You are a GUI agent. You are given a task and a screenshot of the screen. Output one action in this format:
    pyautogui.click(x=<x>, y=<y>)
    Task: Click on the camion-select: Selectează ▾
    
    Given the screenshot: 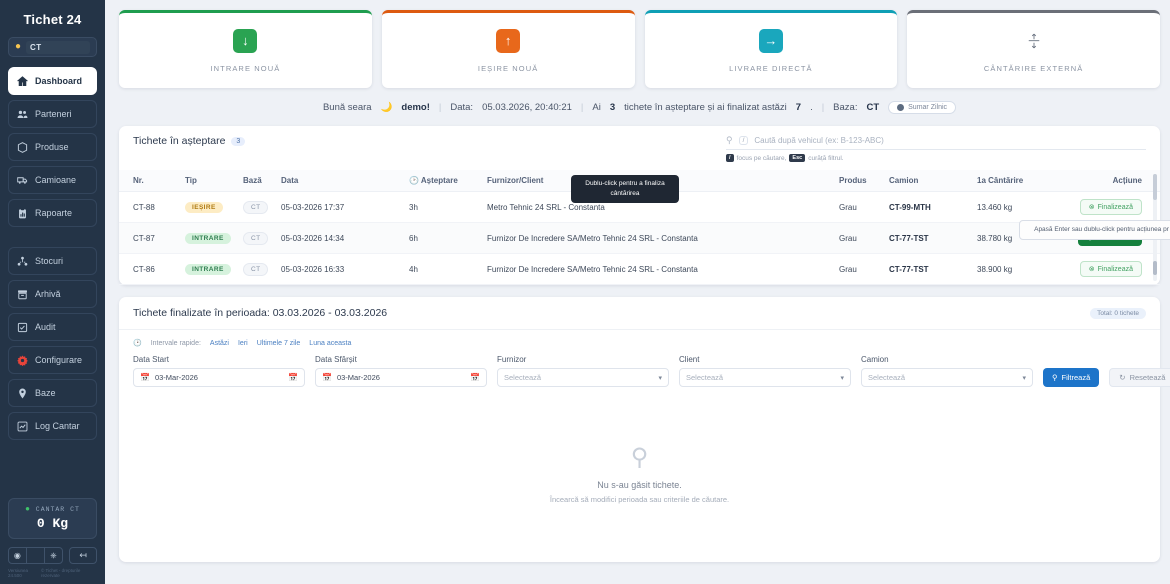 What is the action you would take?
    pyautogui.click(x=947, y=377)
    